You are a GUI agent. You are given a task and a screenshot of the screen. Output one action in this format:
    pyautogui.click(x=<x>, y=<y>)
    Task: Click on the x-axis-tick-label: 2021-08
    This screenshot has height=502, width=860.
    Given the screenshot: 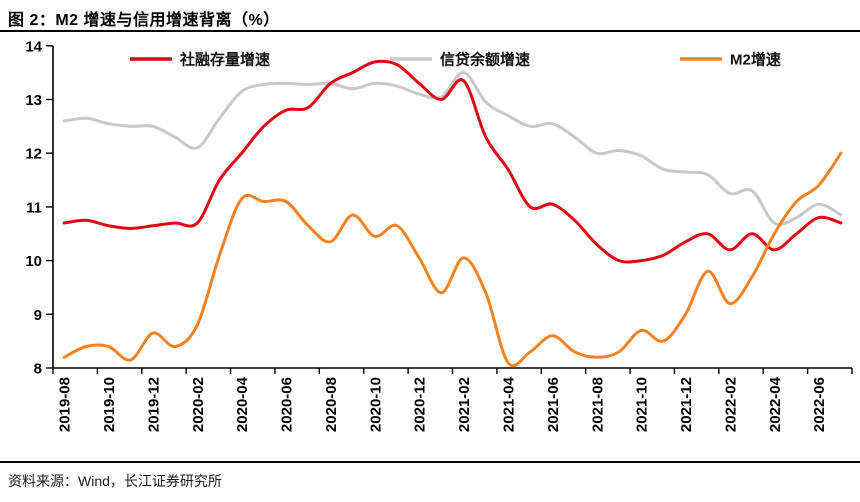 What is the action you would take?
    pyautogui.click(x=597, y=404)
    